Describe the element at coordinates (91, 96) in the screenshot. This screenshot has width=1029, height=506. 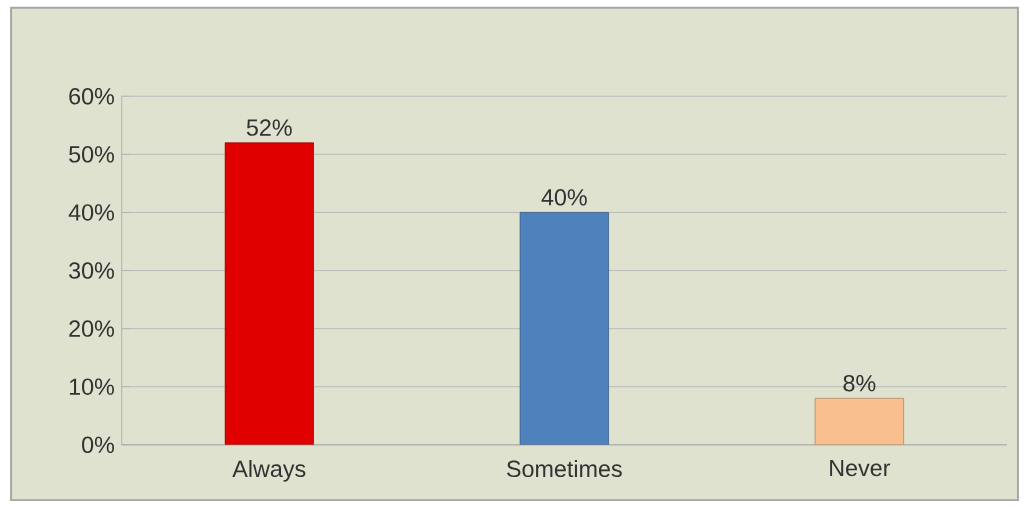
I see `y-tick-label: 60%` at that location.